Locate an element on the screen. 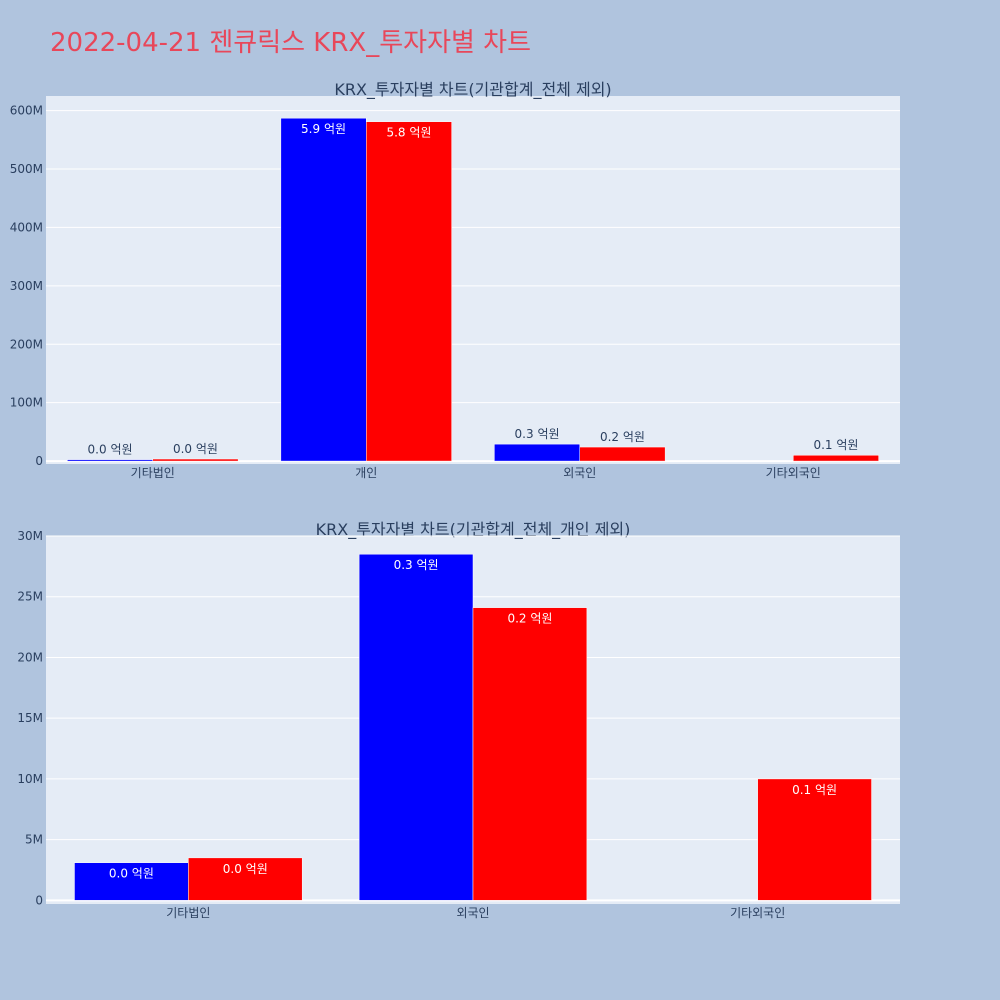 The image size is (1000, 1000). y-tick-label: 25M is located at coordinates (30, 597).